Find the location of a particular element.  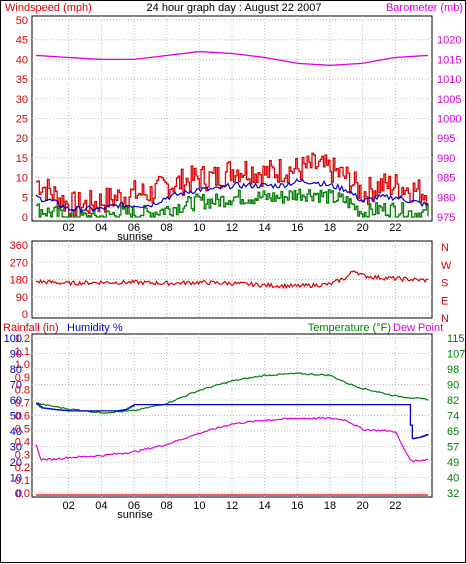

left-axis-label: Windspeed (mph) is located at coordinates (48, 8).